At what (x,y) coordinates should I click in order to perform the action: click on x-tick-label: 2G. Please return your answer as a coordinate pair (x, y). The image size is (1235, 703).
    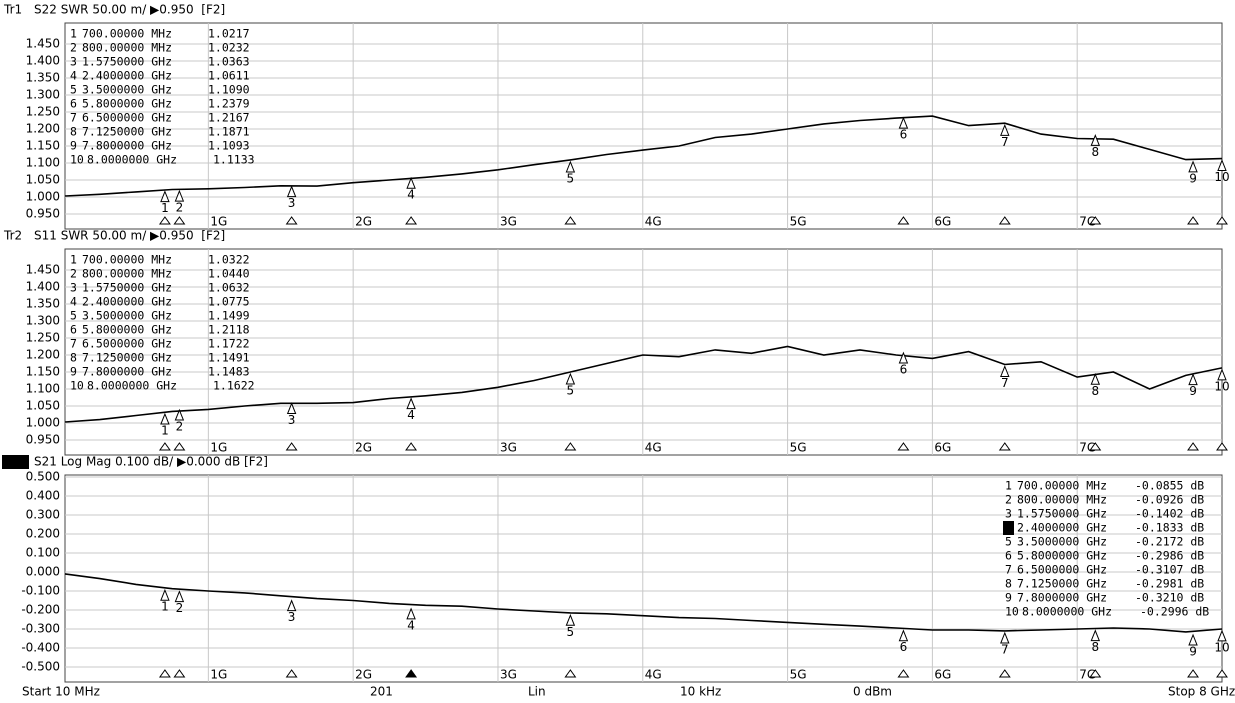
    Looking at the image, I should click on (363, 448).